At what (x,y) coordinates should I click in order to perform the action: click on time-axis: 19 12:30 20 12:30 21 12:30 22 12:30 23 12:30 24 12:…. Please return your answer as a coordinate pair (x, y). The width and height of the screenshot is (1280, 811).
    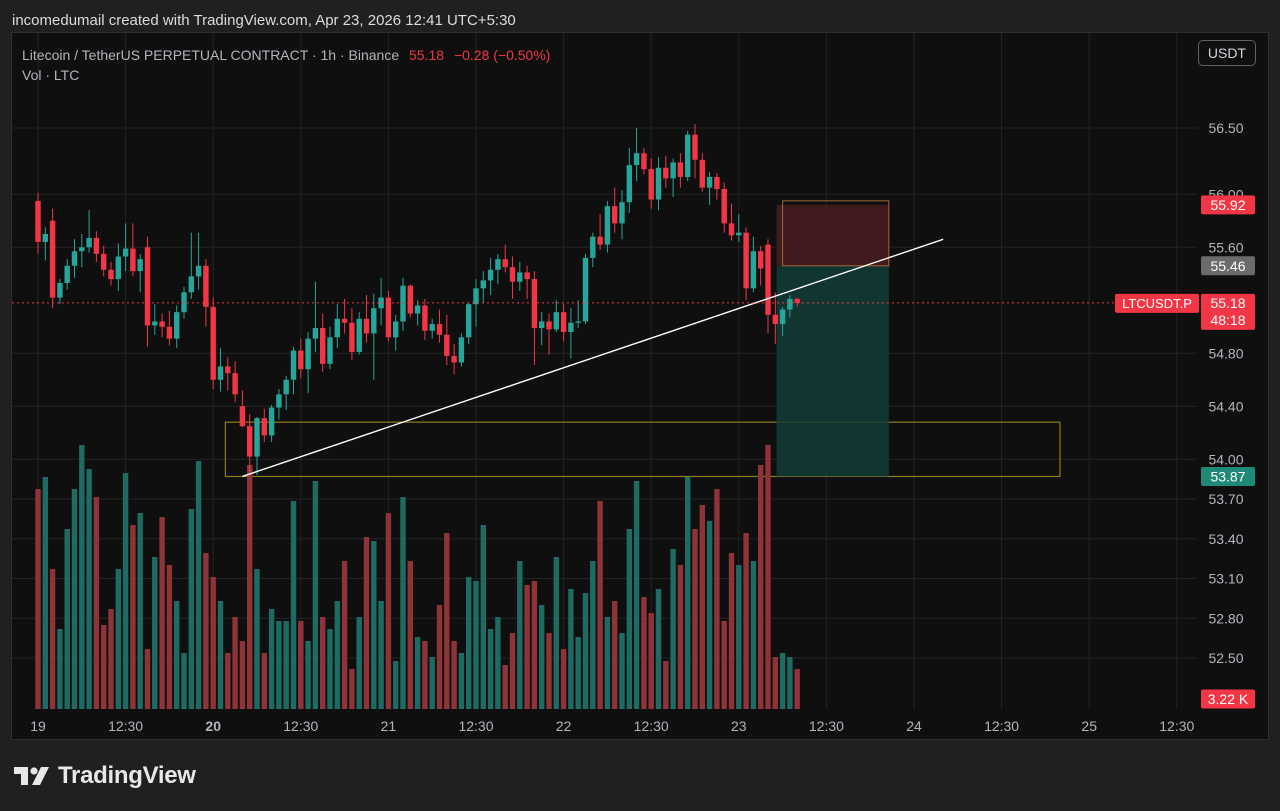
    Looking at the image, I should click on (612, 726).